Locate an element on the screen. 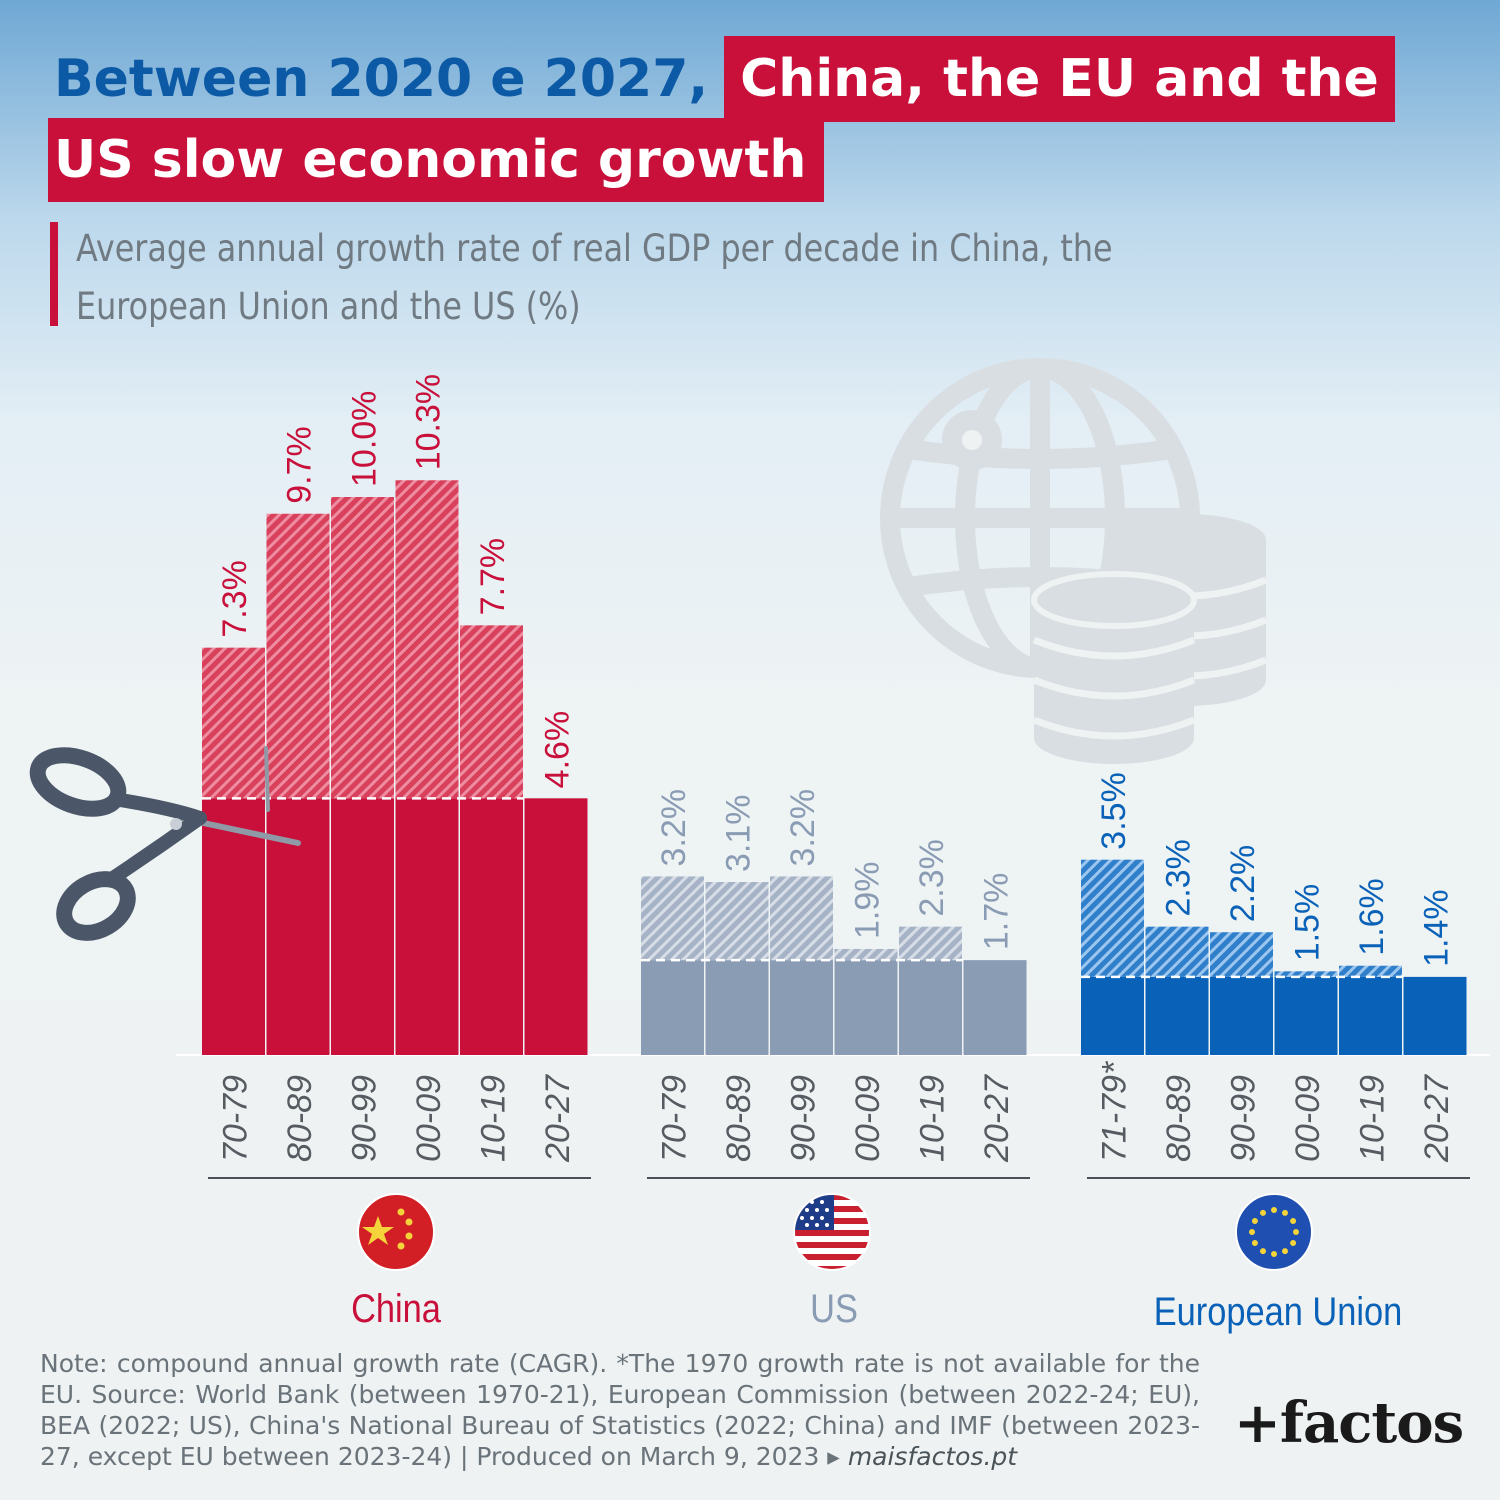 The height and width of the screenshot is (1500, 1500). category-label-eu-1: 80-89 is located at coordinates (1179, 1118).